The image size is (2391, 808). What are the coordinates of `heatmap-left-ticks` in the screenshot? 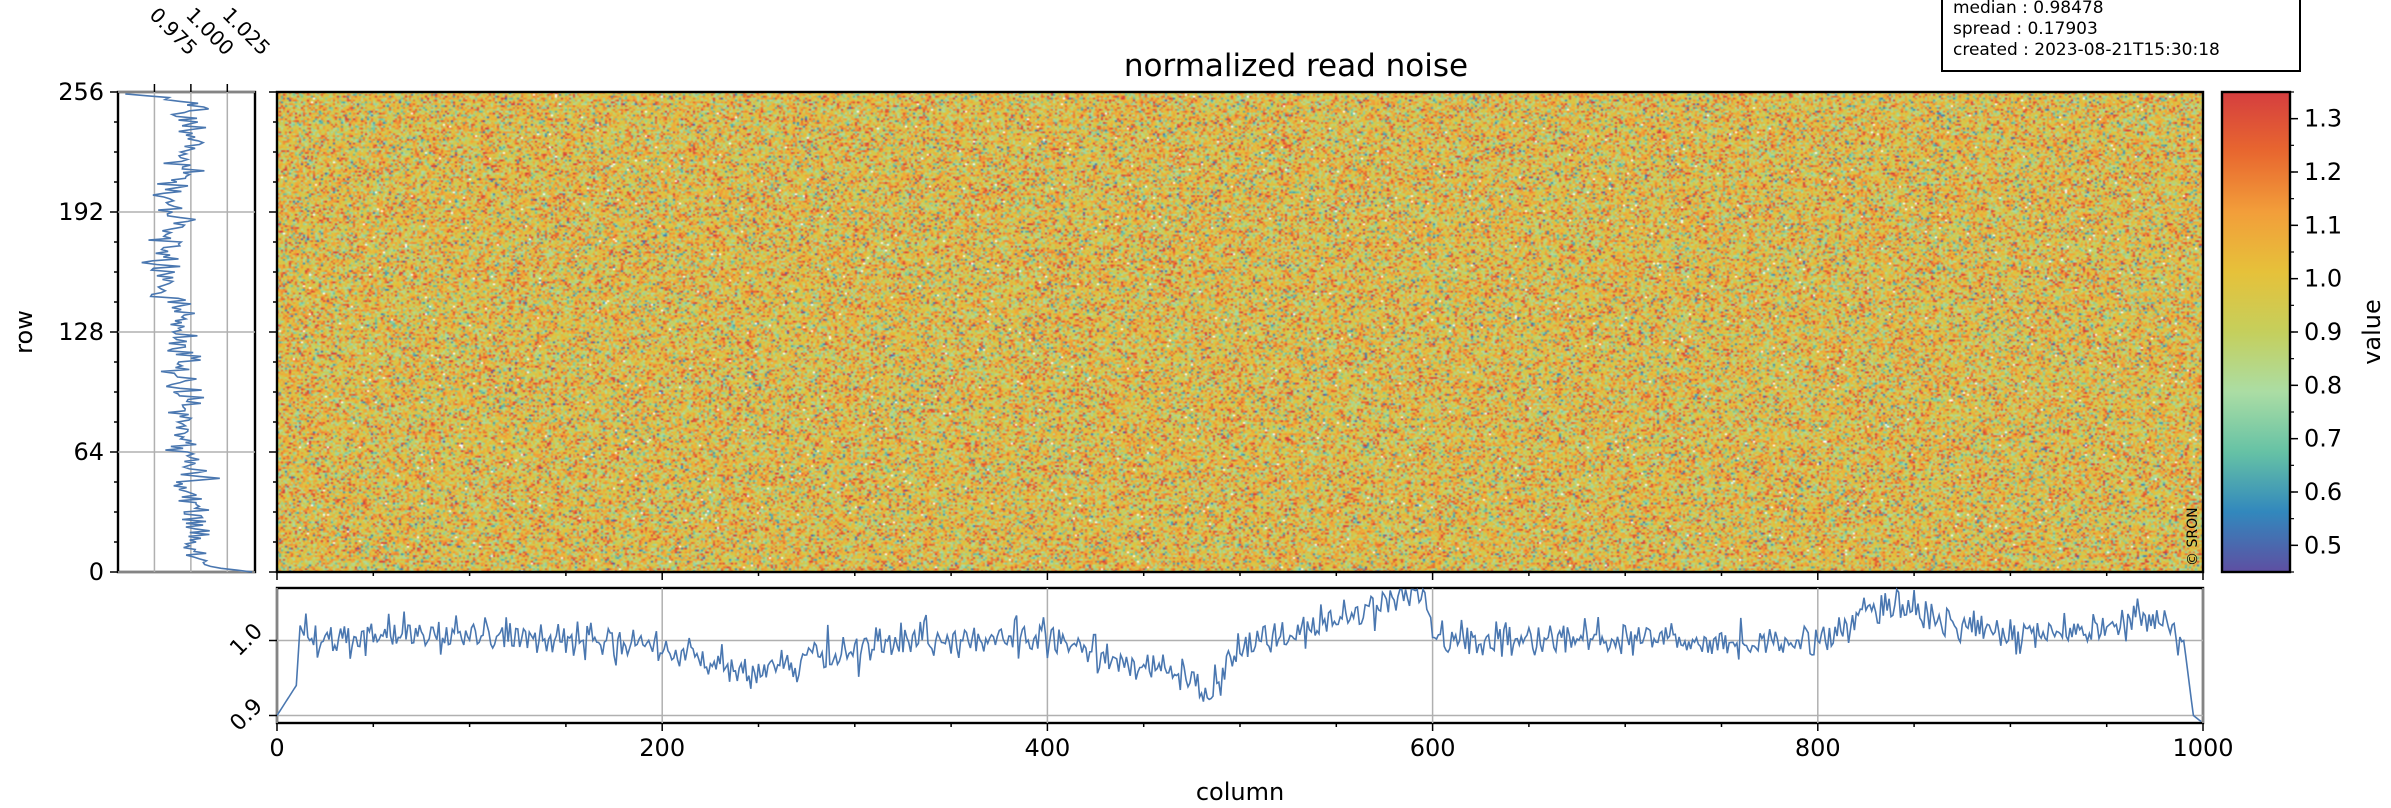 It's located at (273, 332).